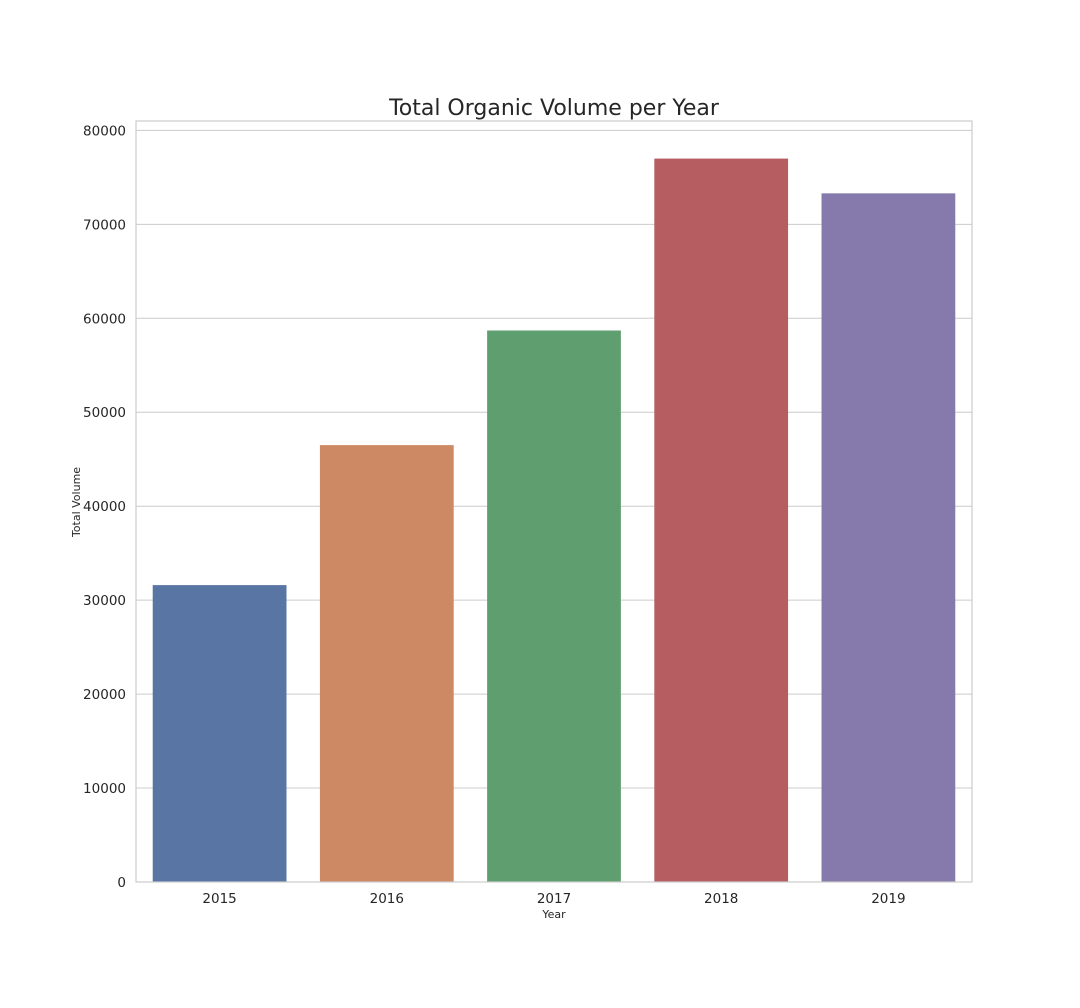 The image size is (1080, 1008). I want to click on chart-title: Total Organic Volume per Year, so click(554, 108).